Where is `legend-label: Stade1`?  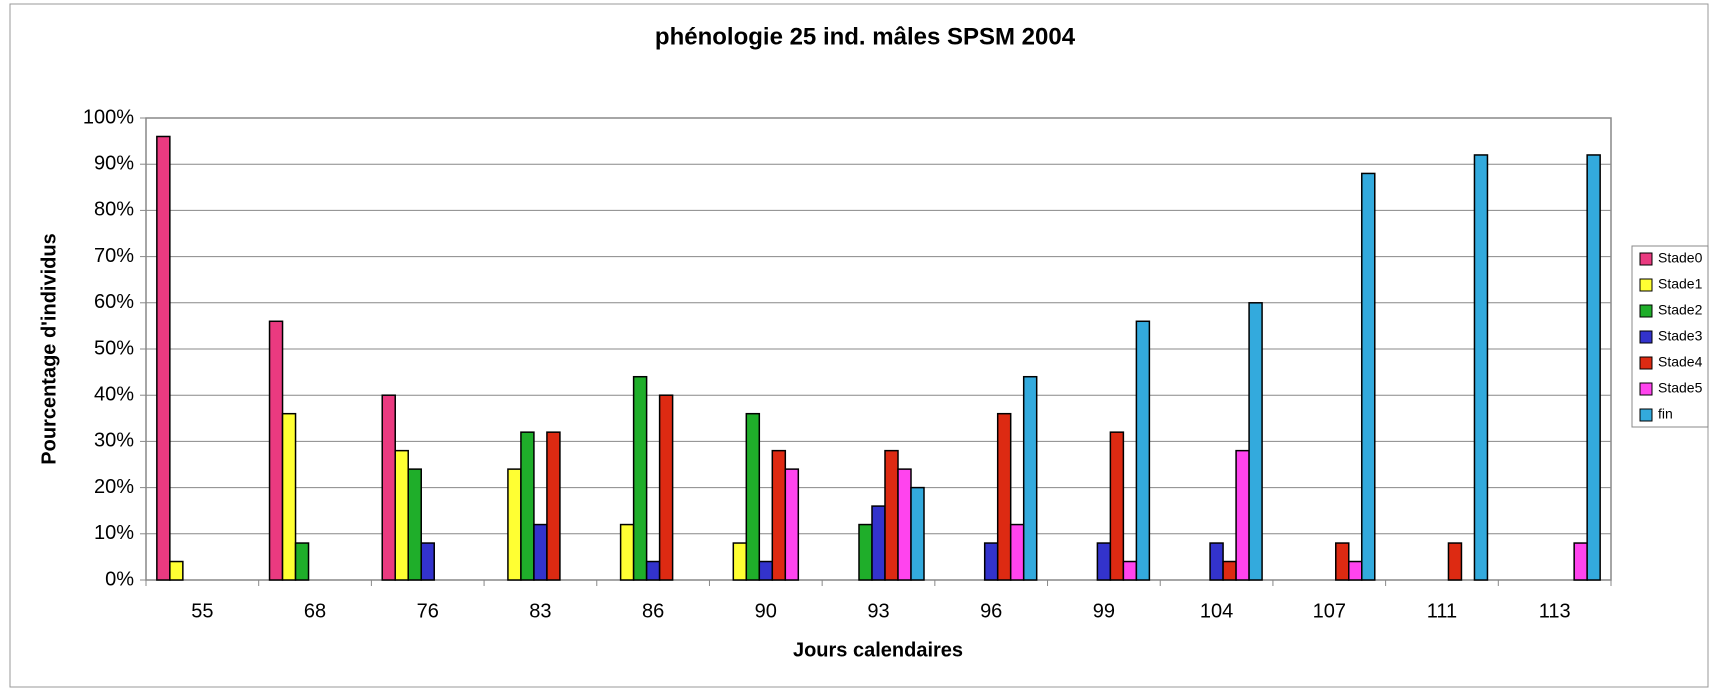 legend-label: Stade1 is located at coordinates (1680, 284).